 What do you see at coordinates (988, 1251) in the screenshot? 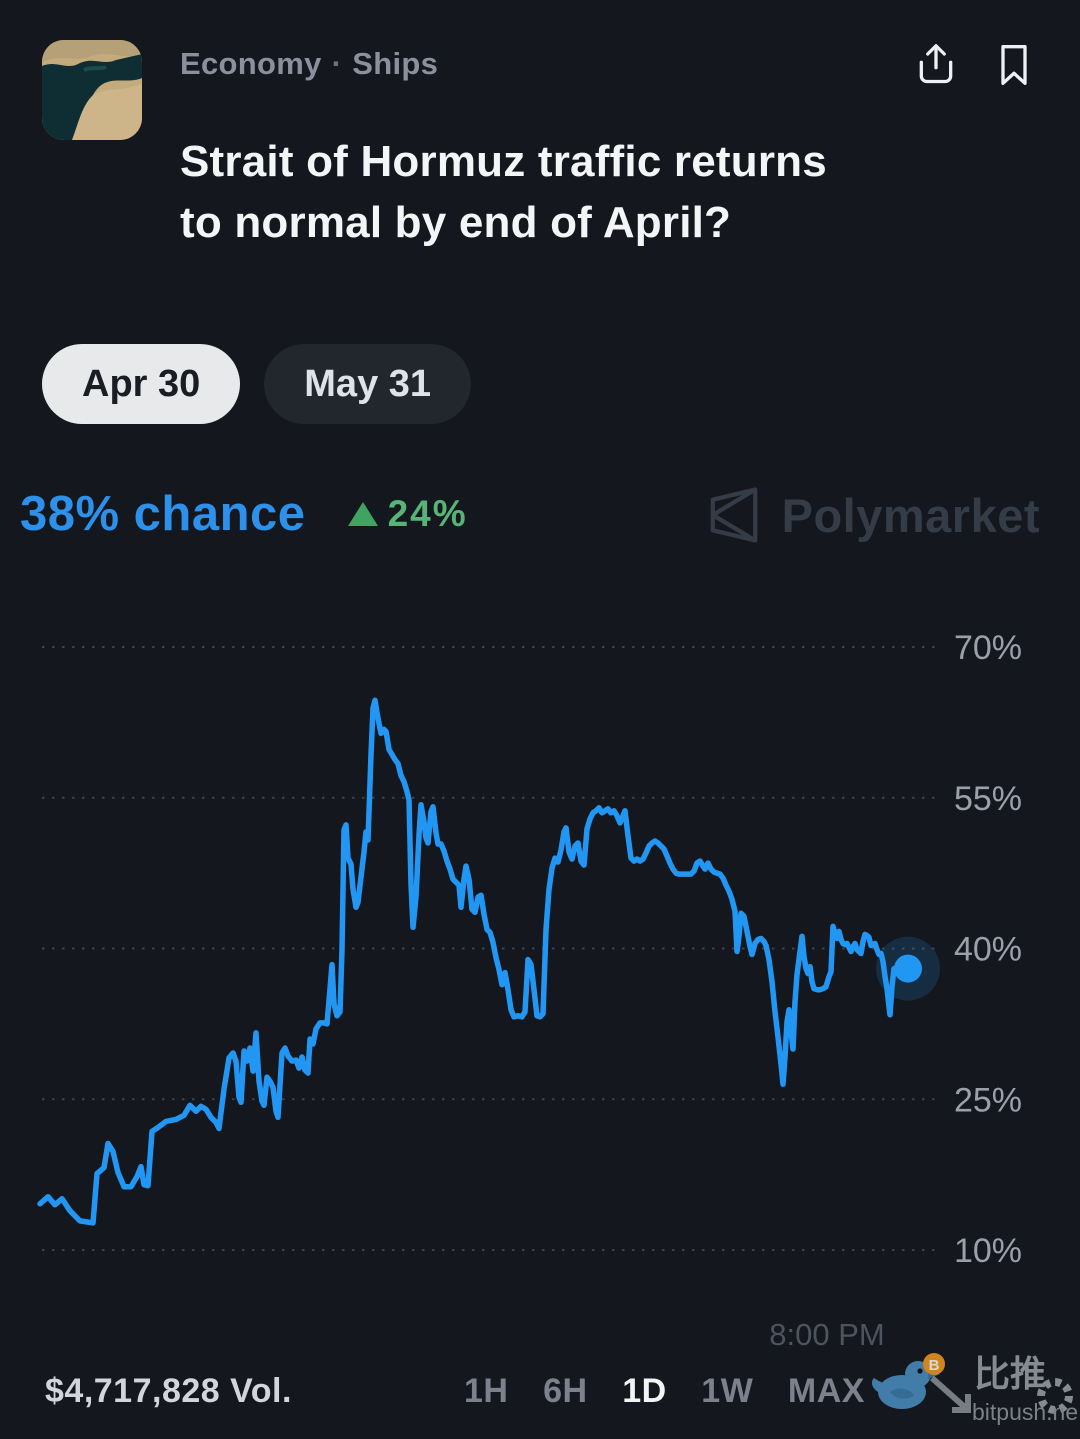
I see `y-tick-label-10: 10%` at bounding box center [988, 1251].